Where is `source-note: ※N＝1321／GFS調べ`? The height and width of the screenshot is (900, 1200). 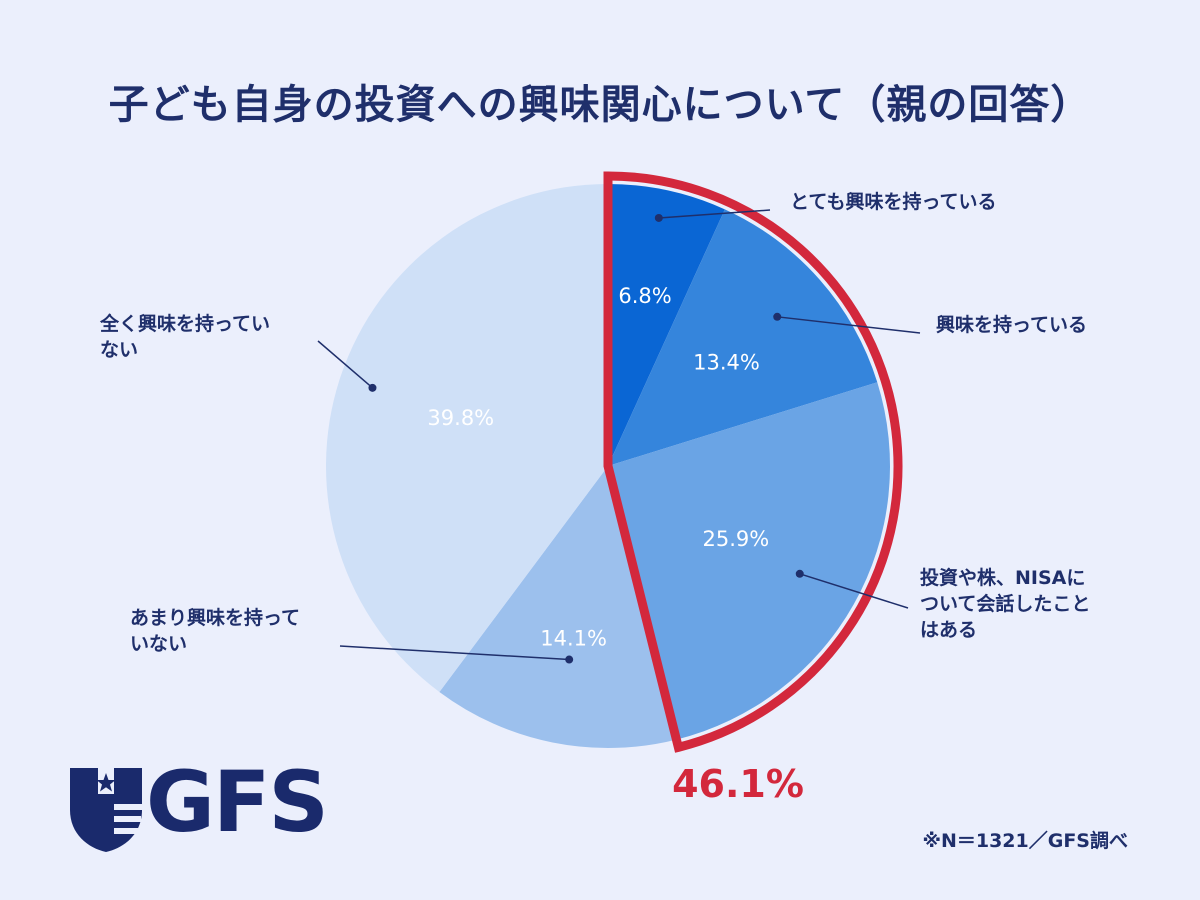 source-note: ※N＝1321／GFS調べ is located at coordinates (1025, 841).